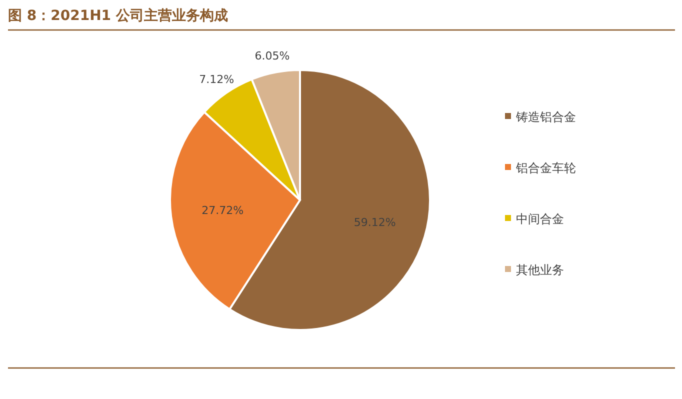 The height and width of the screenshot is (399, 682). What do you see at coordinates (118, 16) in the screenshot?
I see `title: 图 8：2021H1 公司主营业务构成` at bounding box center [118, 16].